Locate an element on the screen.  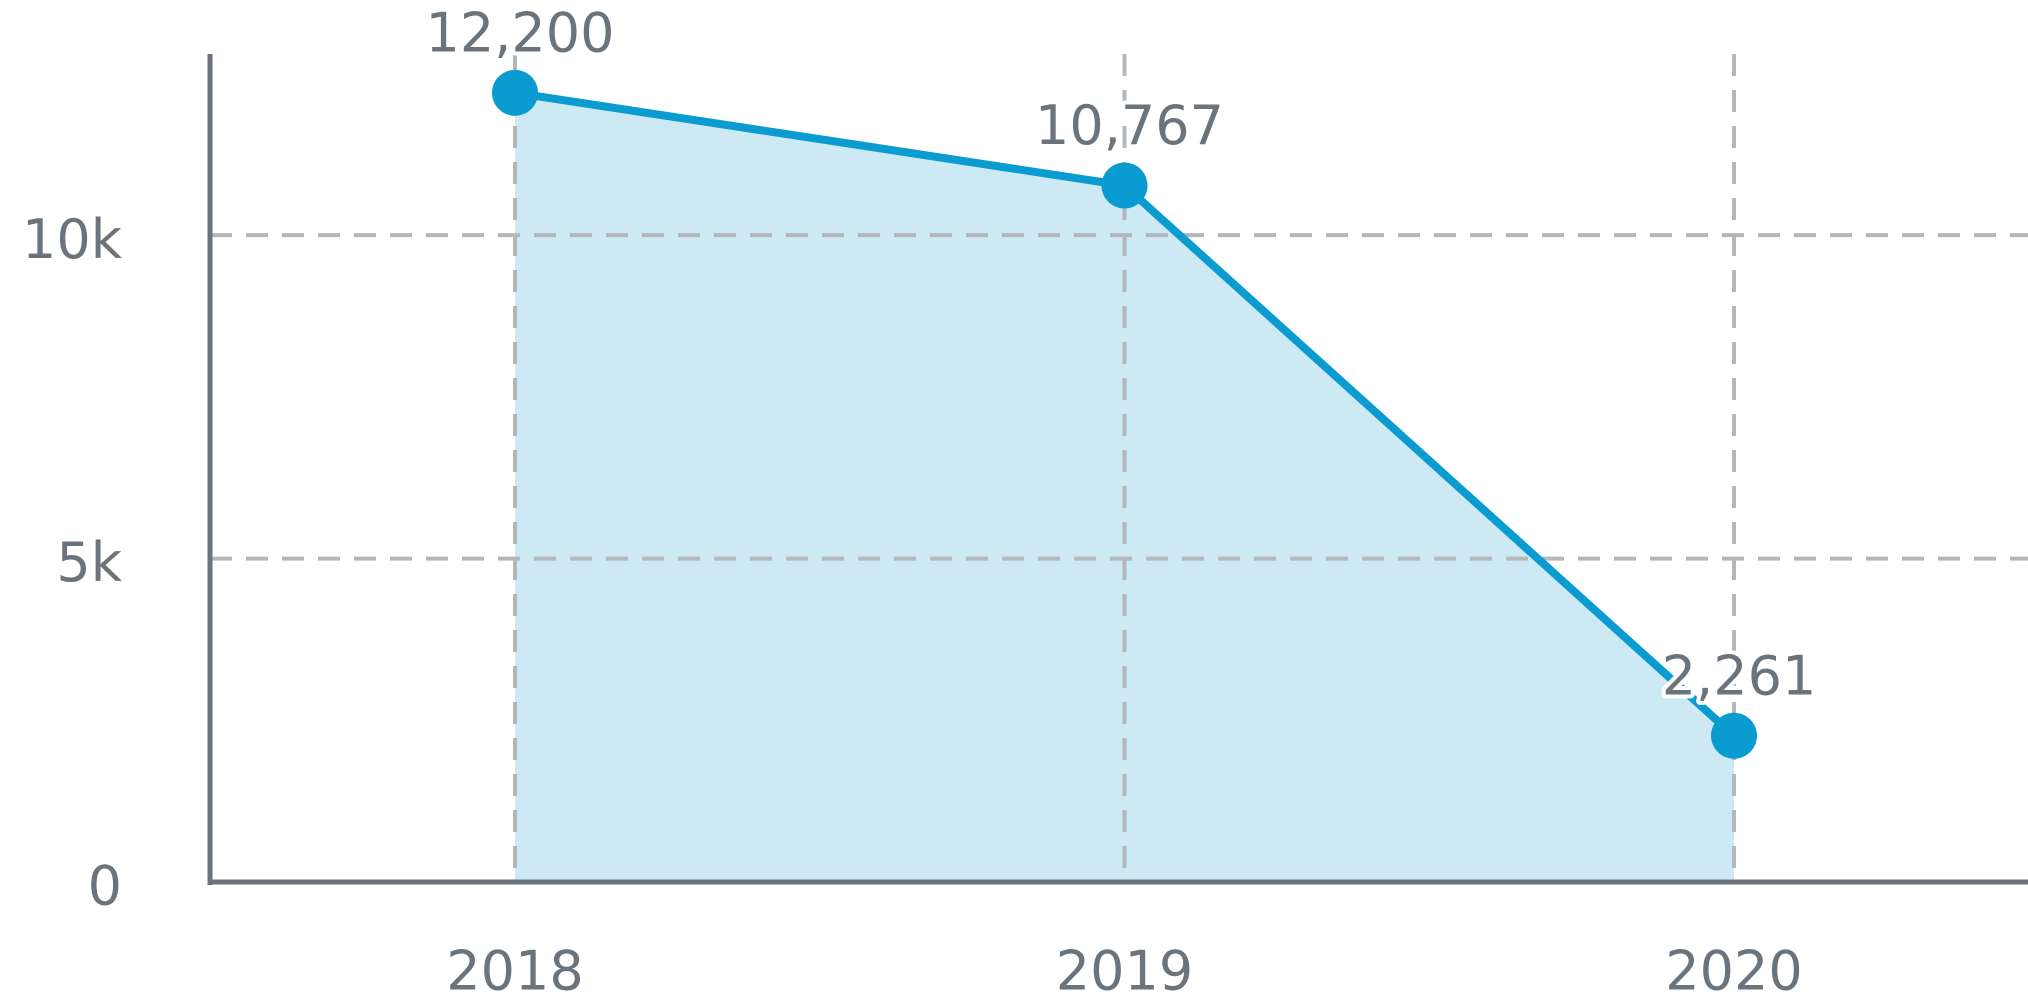
y-tick-label: 0 is located at coordinates (105, 886).